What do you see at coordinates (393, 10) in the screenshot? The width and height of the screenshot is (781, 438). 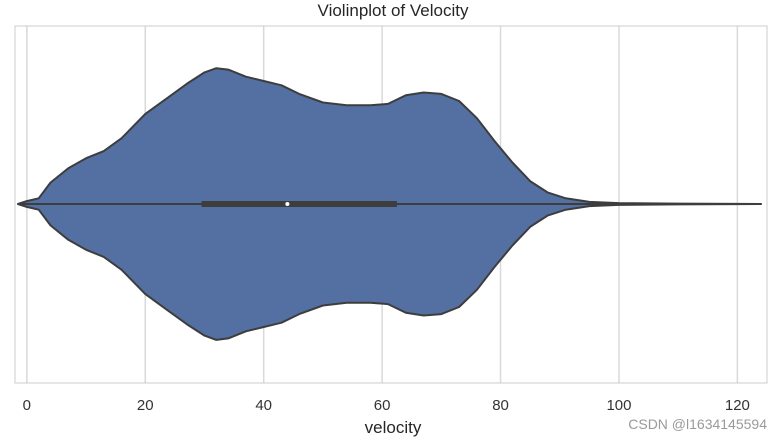 I see `chart-title: Violinplot of Velocity` at bounding box center [393, 10].